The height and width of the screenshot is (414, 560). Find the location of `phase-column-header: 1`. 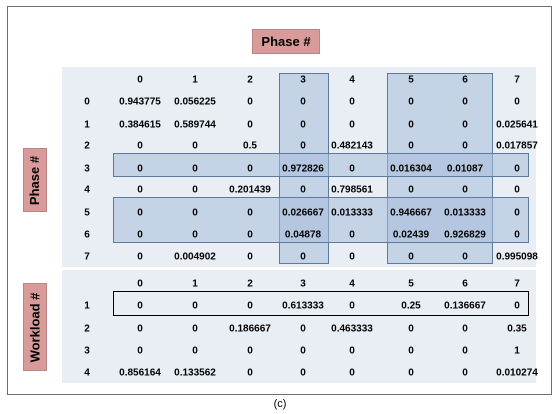

phase-column-header: 1 is located at coordinates (195, 80).